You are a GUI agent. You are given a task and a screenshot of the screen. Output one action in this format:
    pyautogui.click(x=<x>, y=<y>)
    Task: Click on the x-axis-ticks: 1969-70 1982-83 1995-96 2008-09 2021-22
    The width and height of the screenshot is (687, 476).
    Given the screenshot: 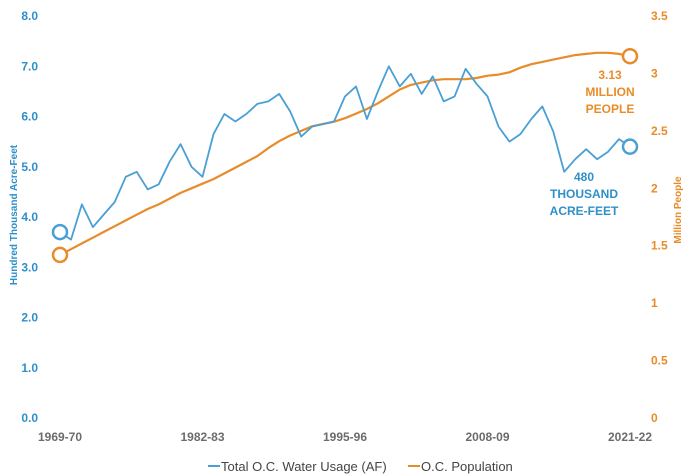 What is the action you would take?
    pyautogui.click(x=345, y=437)
    